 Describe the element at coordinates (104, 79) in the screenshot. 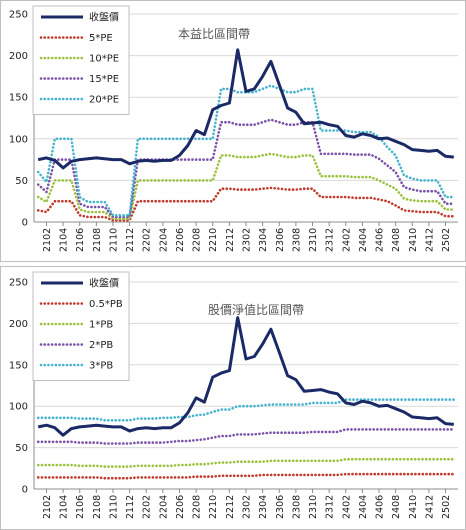

I see `legend-label: 15*PE` at that location.